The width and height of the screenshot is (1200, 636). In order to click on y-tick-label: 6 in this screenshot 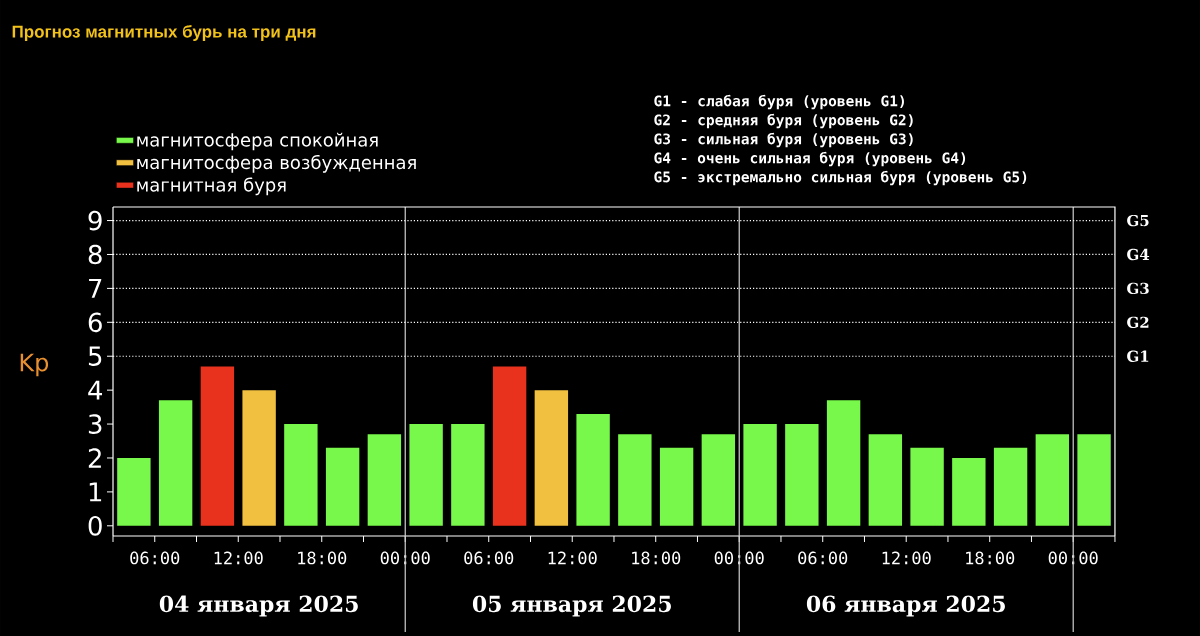, I will do `click(95, 322)`.